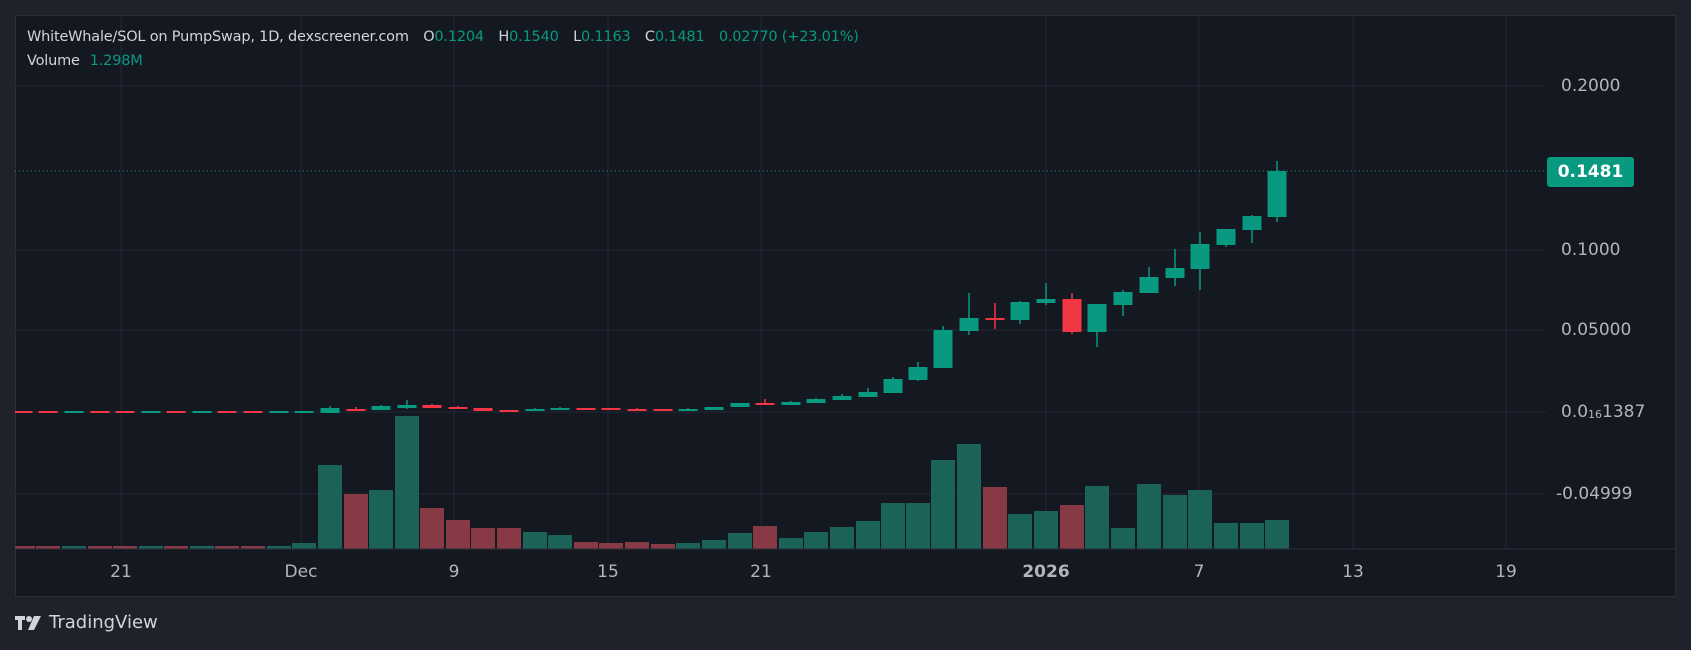 The image size is (1691, 650). What do you see at coordinates (459, 37) in the screenshot?
I see `open-value: 0.1204` at bounding box center [459, 37].